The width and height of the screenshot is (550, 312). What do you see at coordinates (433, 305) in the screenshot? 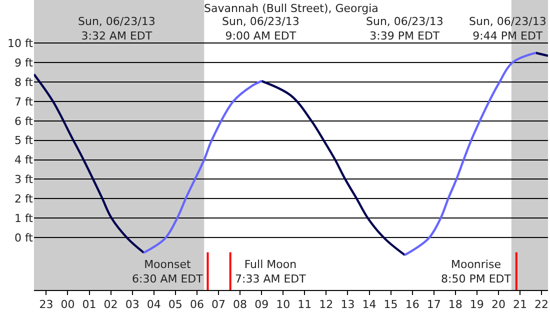
I see `x-tick-label: 17` at bounding box center [433, 305].